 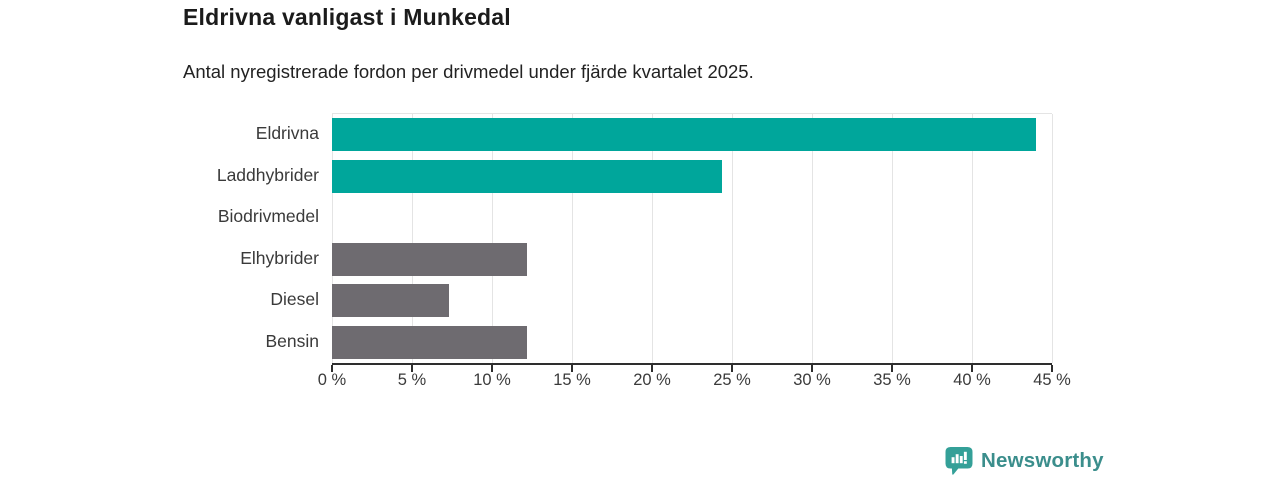 What do you see at coordinates (965, 455) in the screenshot?
I see `logo-exclamation-stem` at bounding box center [965, 455].